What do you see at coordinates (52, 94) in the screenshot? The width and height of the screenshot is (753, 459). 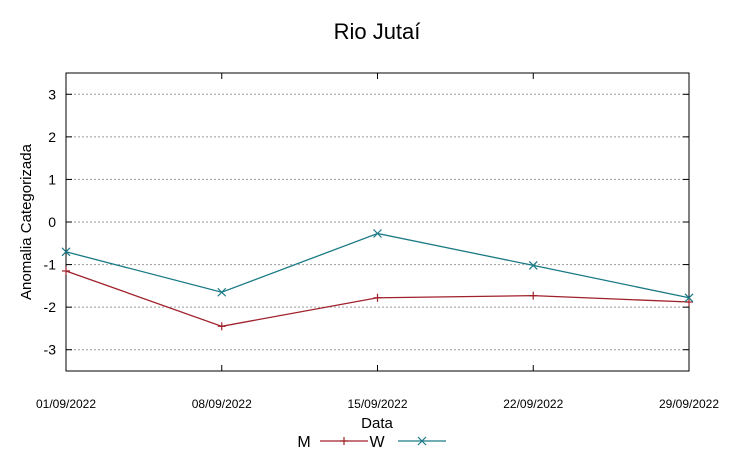 I see `y-tick-label: 3` at bounding box center [52, 94].